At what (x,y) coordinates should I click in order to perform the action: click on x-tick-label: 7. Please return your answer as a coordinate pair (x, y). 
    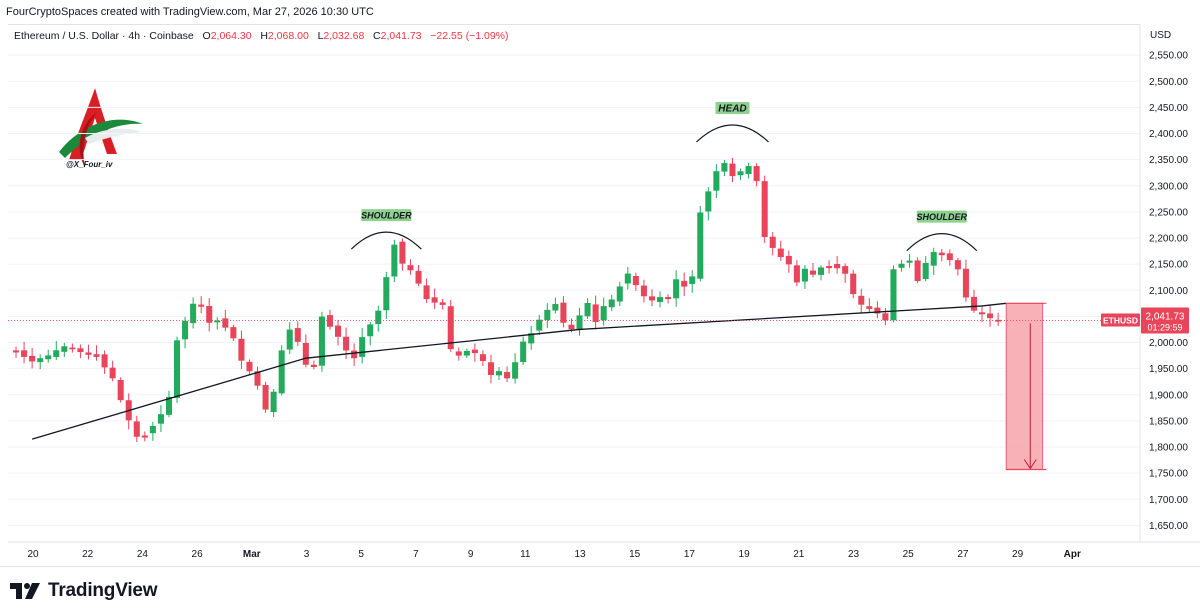
    Looking at the image, I should click on (416, 554).